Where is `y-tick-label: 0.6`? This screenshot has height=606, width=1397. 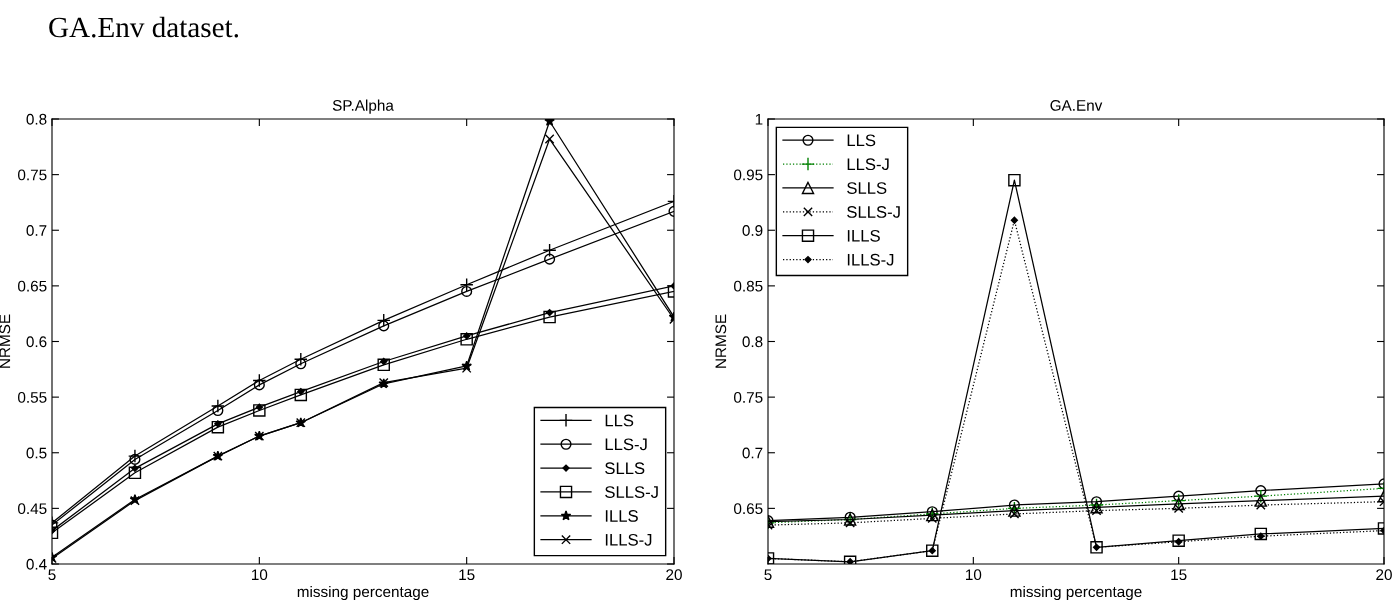
y-tick-label: 0.6 is located at coordinates (36, 342).